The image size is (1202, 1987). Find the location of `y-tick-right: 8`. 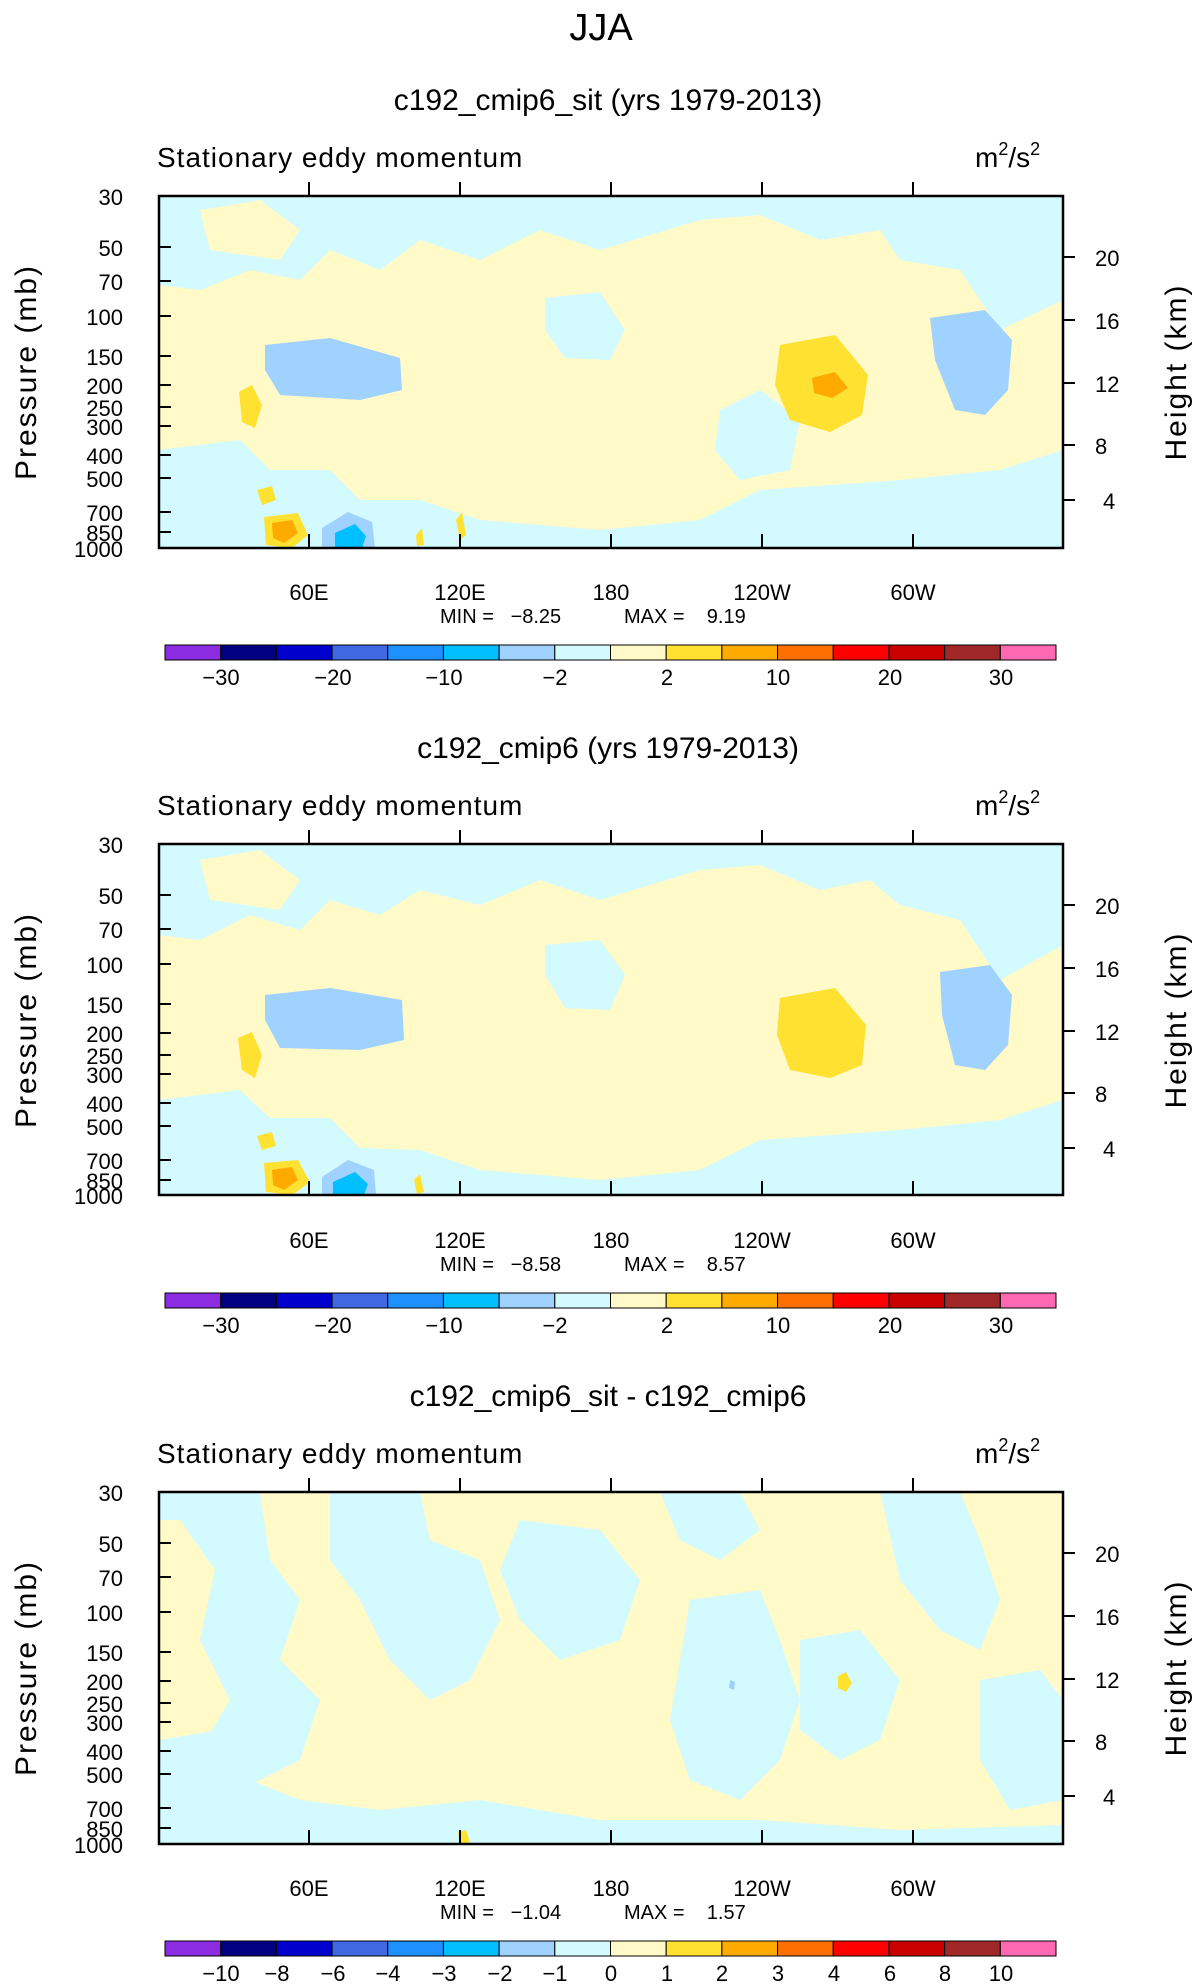

y-tick-right: 8 is located at coordinates (1085, 1094).